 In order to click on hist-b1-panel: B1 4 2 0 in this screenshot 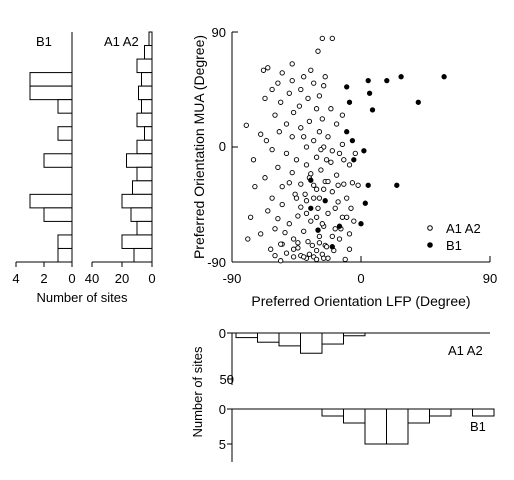, I will do `click(44, 159)`.